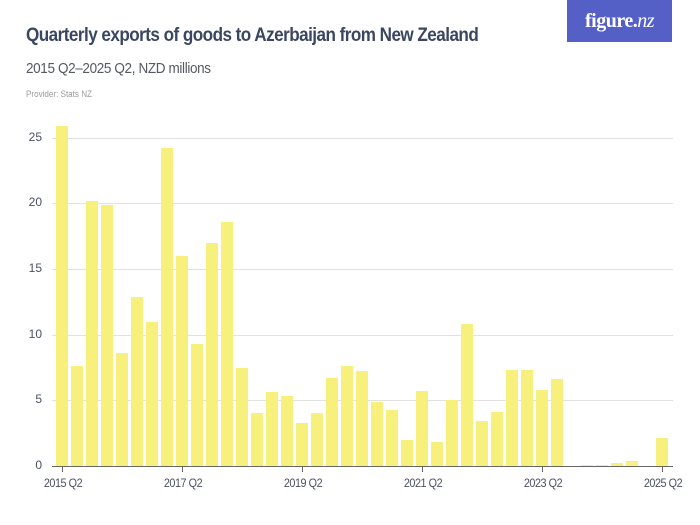 The height and width of the screenshot is (525, 700). I want to click on bar-2019-q3, so click(317, 439).